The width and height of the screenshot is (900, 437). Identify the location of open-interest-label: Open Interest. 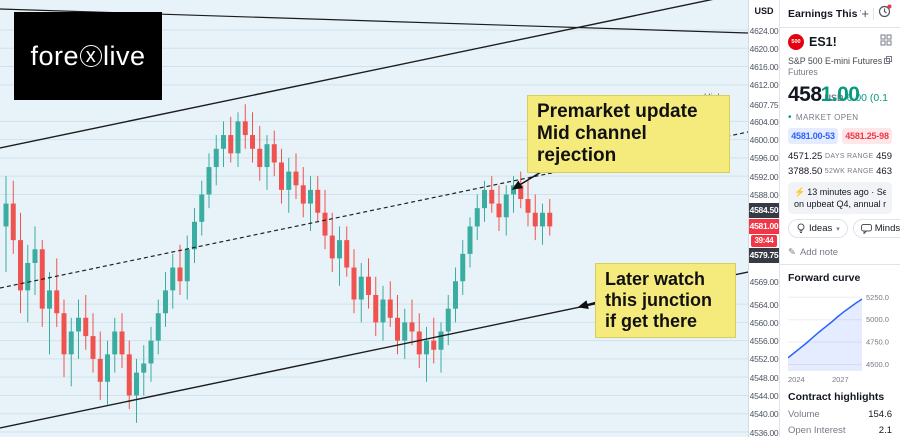
(817, 430).